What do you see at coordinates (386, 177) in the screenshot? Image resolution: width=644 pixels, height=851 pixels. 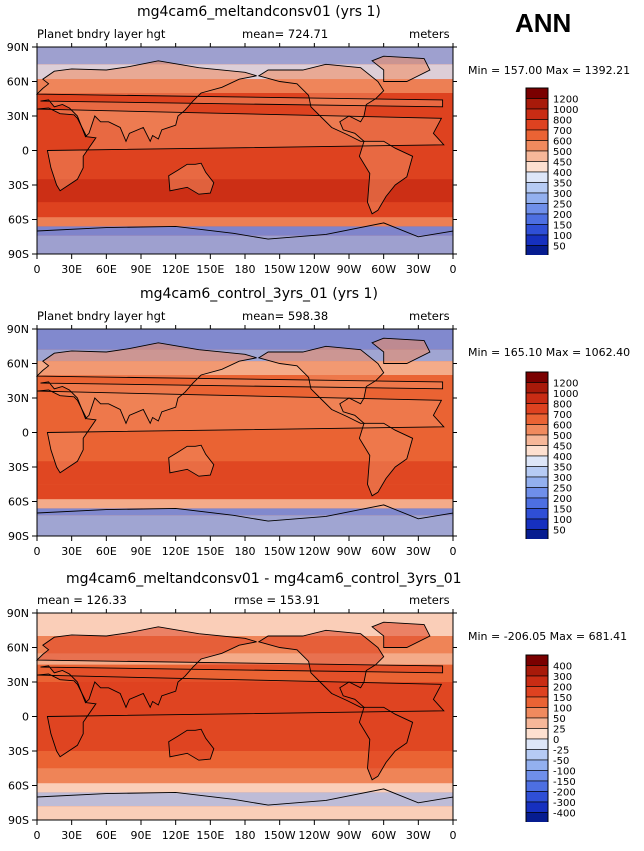 I see `coastline-s-america` at bounding box center [386, 177].